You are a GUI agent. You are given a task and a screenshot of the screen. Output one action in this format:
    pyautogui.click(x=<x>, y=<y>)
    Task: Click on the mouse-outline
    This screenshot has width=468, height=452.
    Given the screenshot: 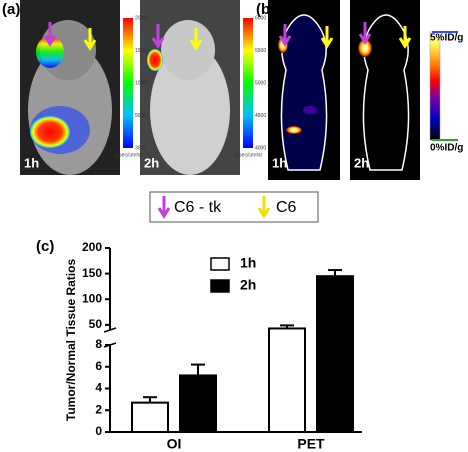 What is the action you would take?
    pyautogui.click(x=386, y=92)
    